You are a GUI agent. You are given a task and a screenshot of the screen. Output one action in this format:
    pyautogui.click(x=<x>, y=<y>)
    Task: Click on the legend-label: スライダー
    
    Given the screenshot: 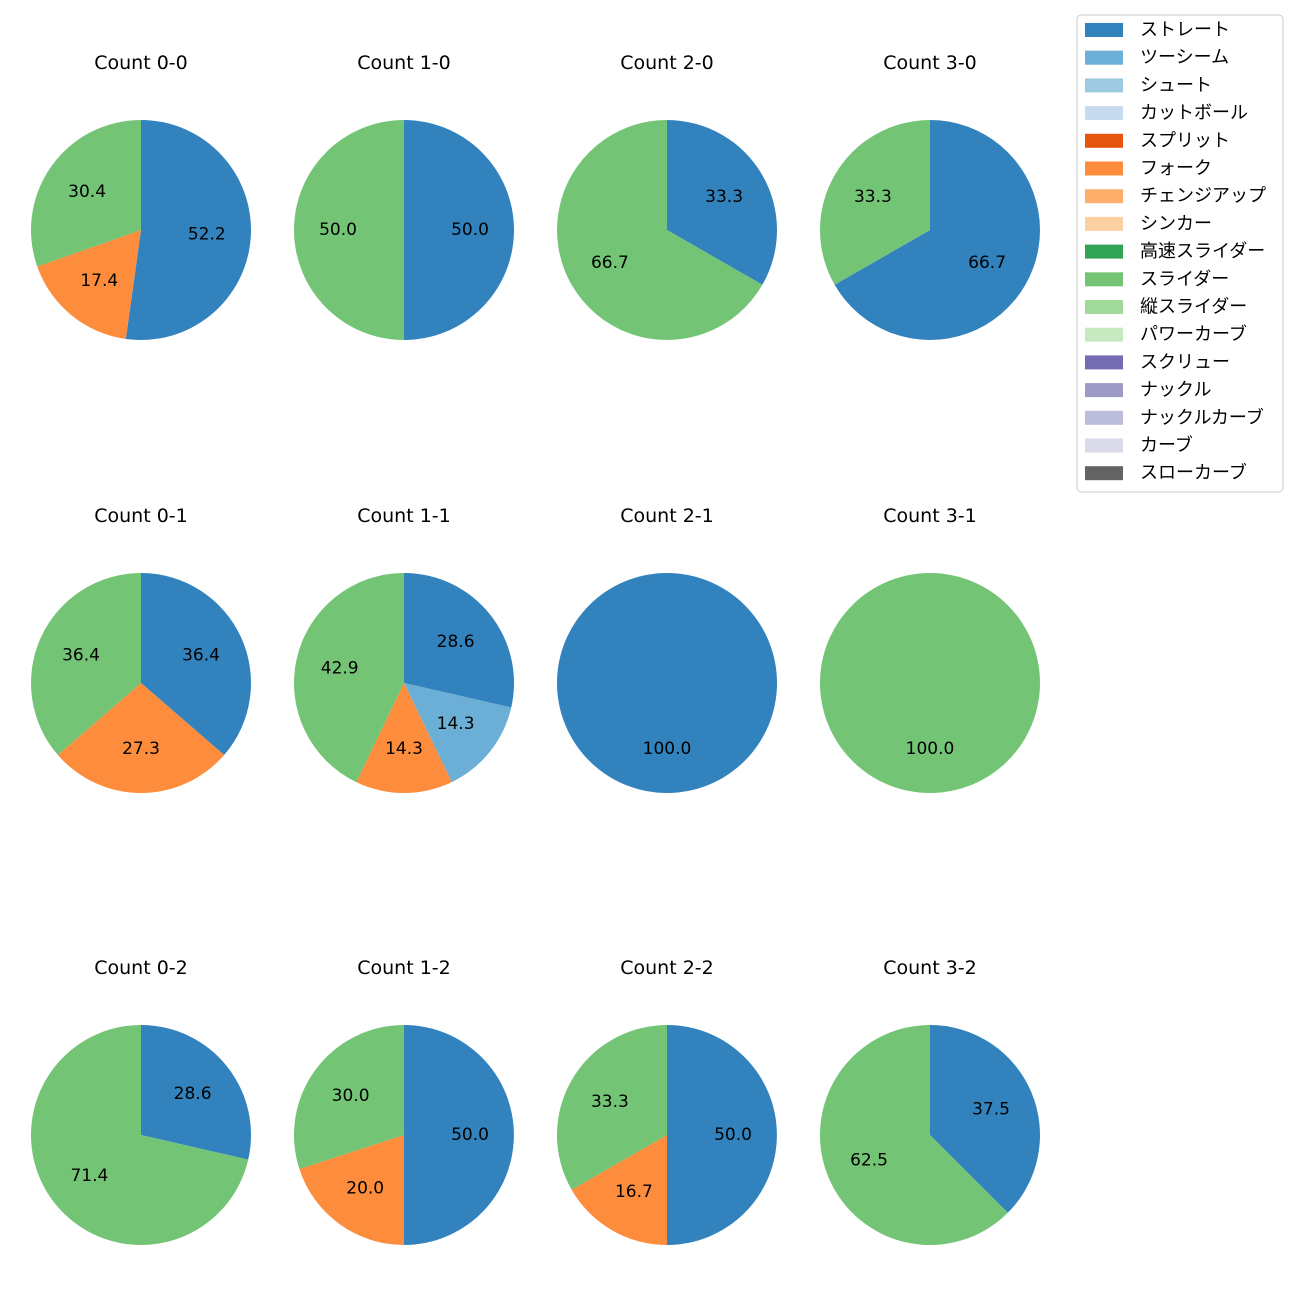 What is the action you would take?
    pyautogui.click(x=1184, y=279)
    